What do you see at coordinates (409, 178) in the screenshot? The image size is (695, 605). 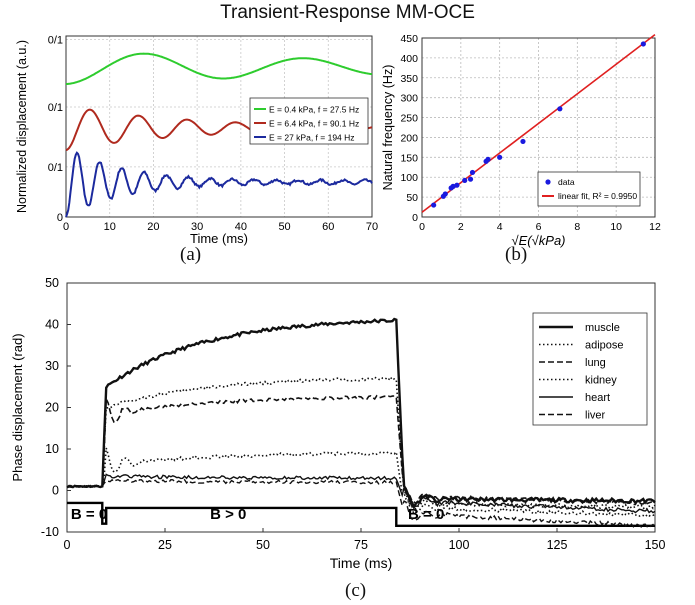 I see `y-tick-label-b: 100` at bounding box center [409, 178].